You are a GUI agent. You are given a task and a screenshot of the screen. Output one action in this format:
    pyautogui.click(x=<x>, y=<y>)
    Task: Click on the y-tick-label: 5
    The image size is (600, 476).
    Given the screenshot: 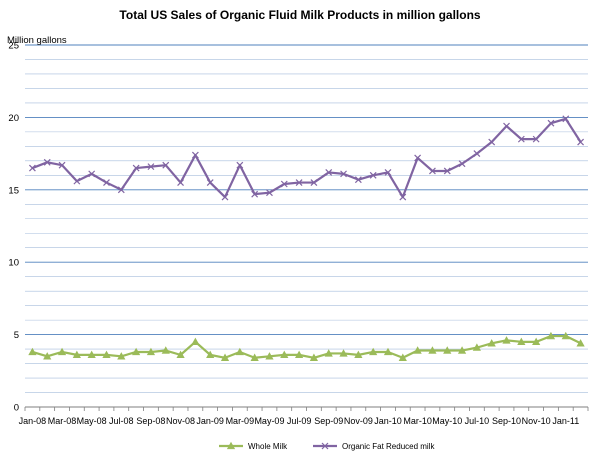 What is the action you would take?
    pyautogui.click(x=16, y=335)
    